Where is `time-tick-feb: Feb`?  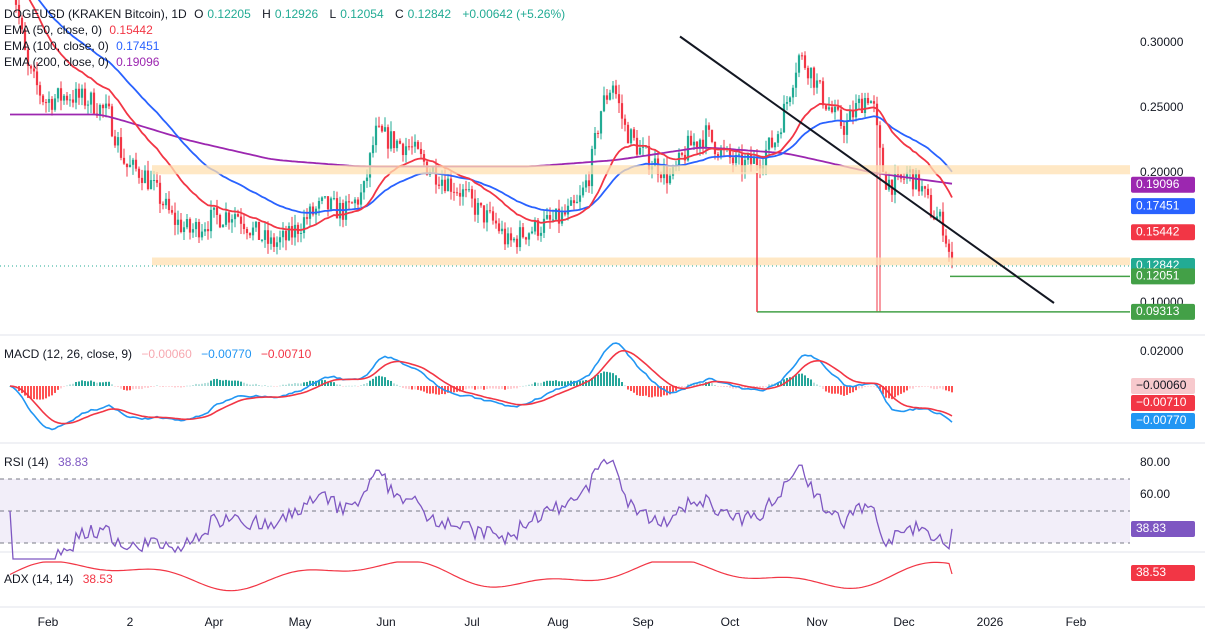
time-tick-feb: Feb is located at coordinates (48, 622).